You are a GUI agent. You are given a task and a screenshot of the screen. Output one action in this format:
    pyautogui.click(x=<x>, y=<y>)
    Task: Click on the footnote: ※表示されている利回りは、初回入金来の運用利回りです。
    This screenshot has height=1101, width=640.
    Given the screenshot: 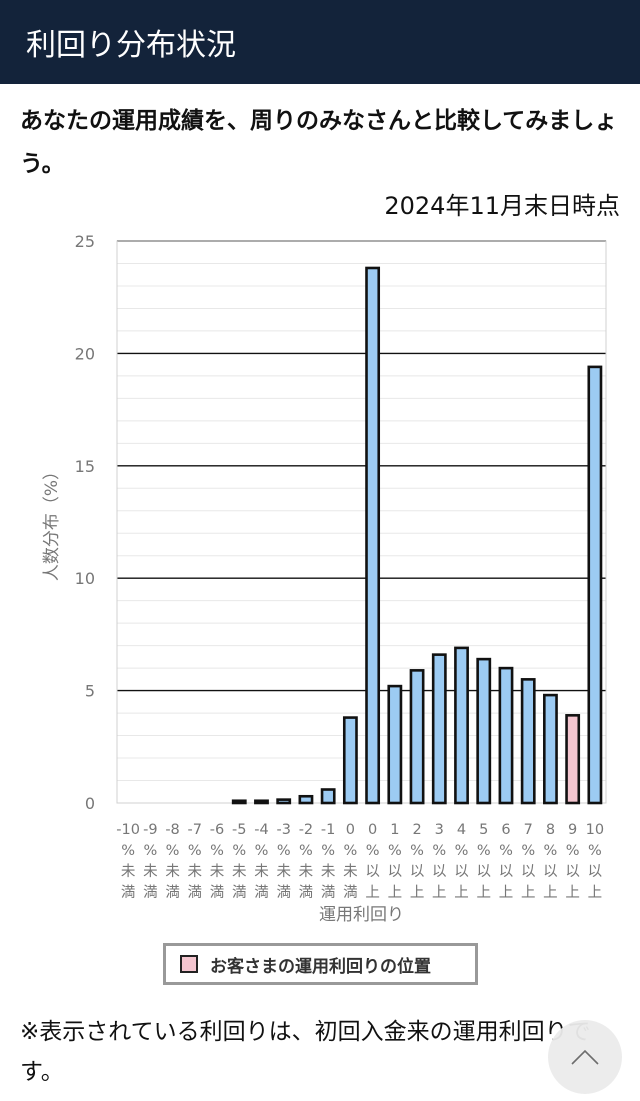 What is the action you would take?
    pyautogui.click(x=305, y=1052)
    